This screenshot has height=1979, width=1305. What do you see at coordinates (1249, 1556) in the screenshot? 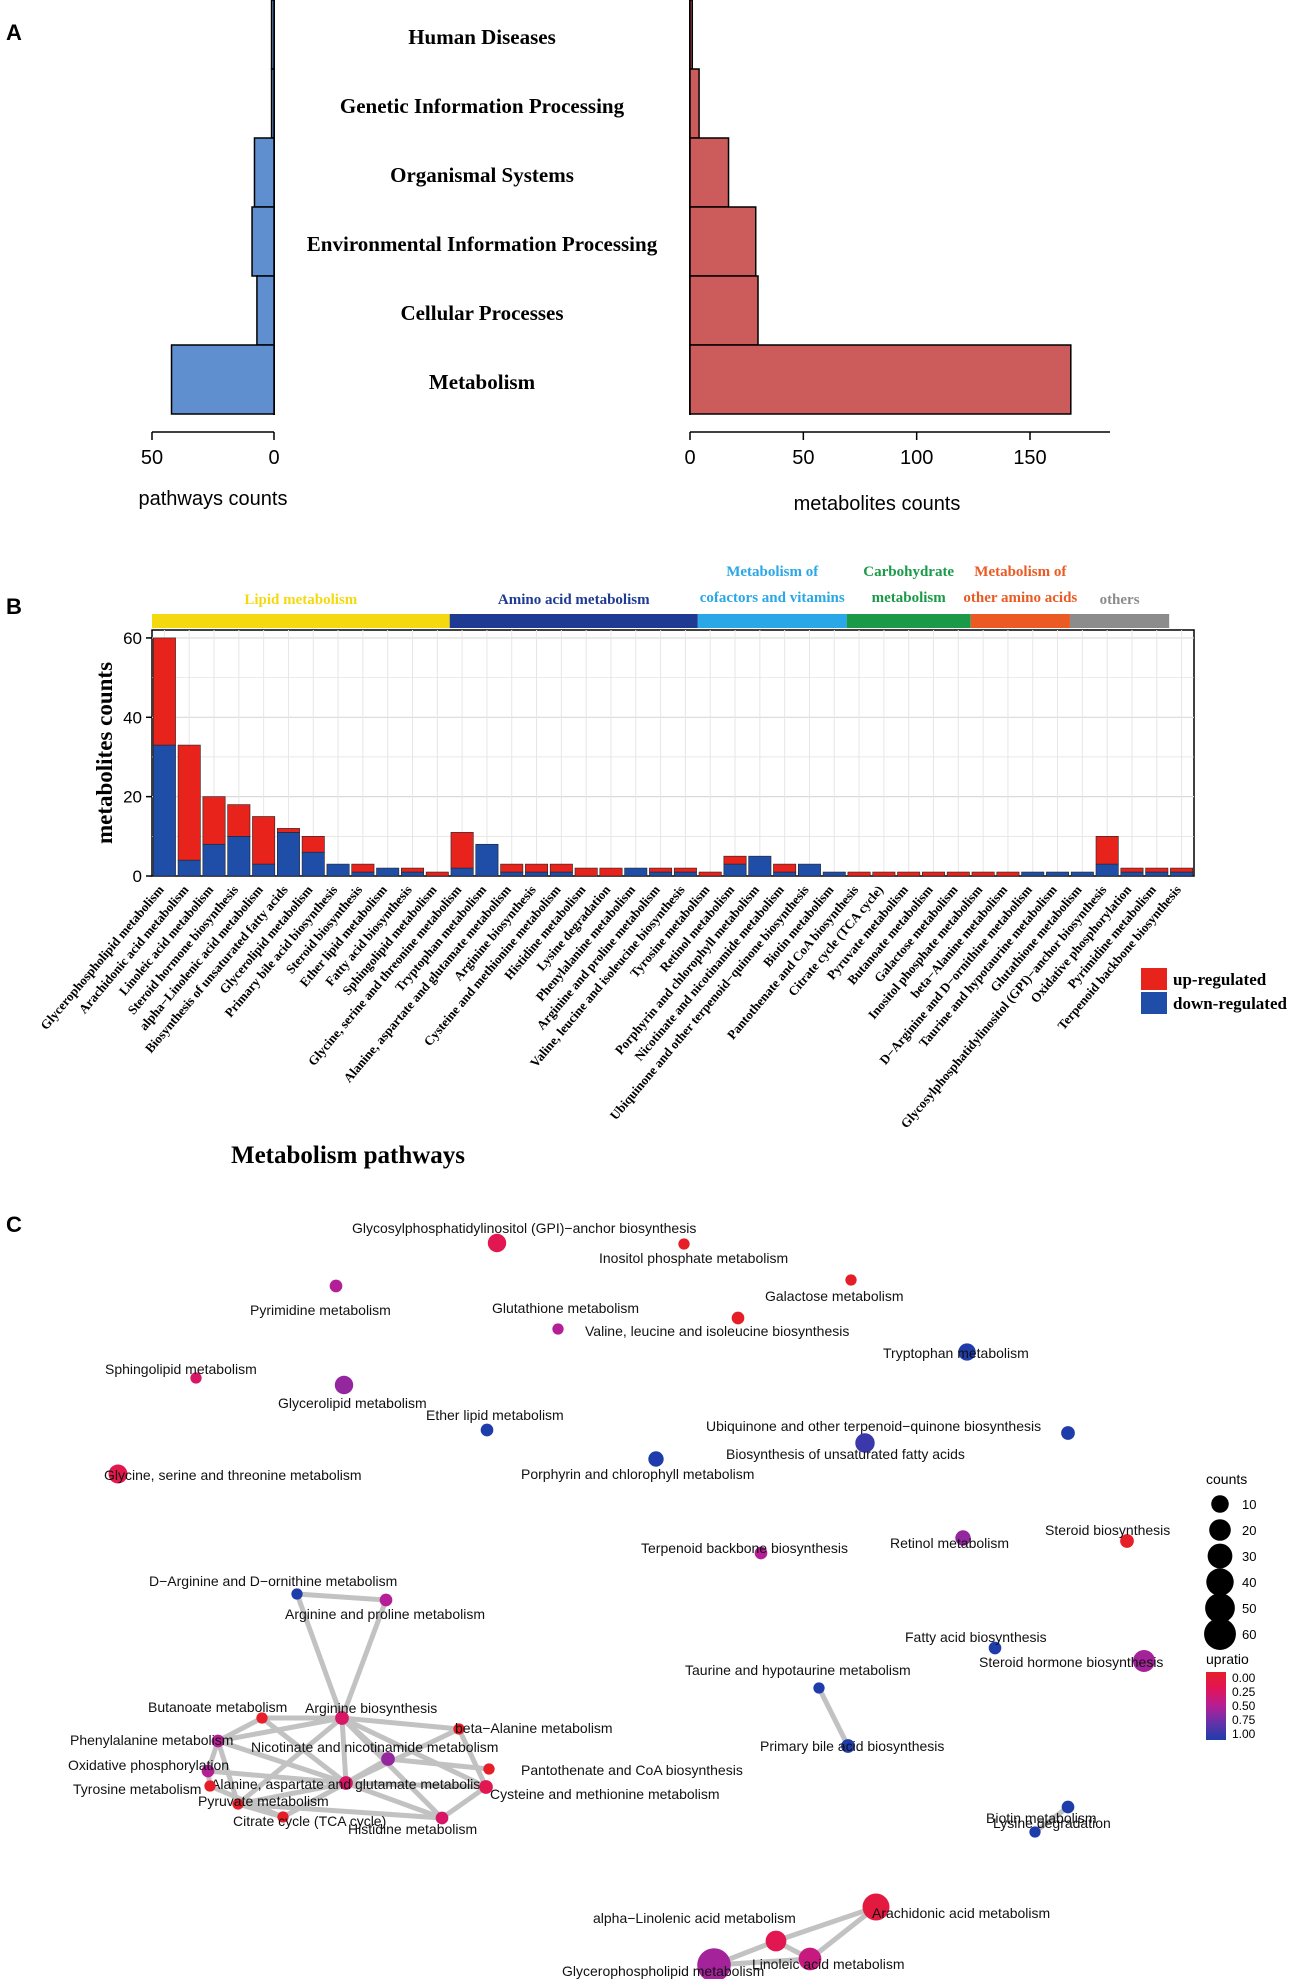
I see `size-legend-value: 30` at bounding box center [1249, 1556].